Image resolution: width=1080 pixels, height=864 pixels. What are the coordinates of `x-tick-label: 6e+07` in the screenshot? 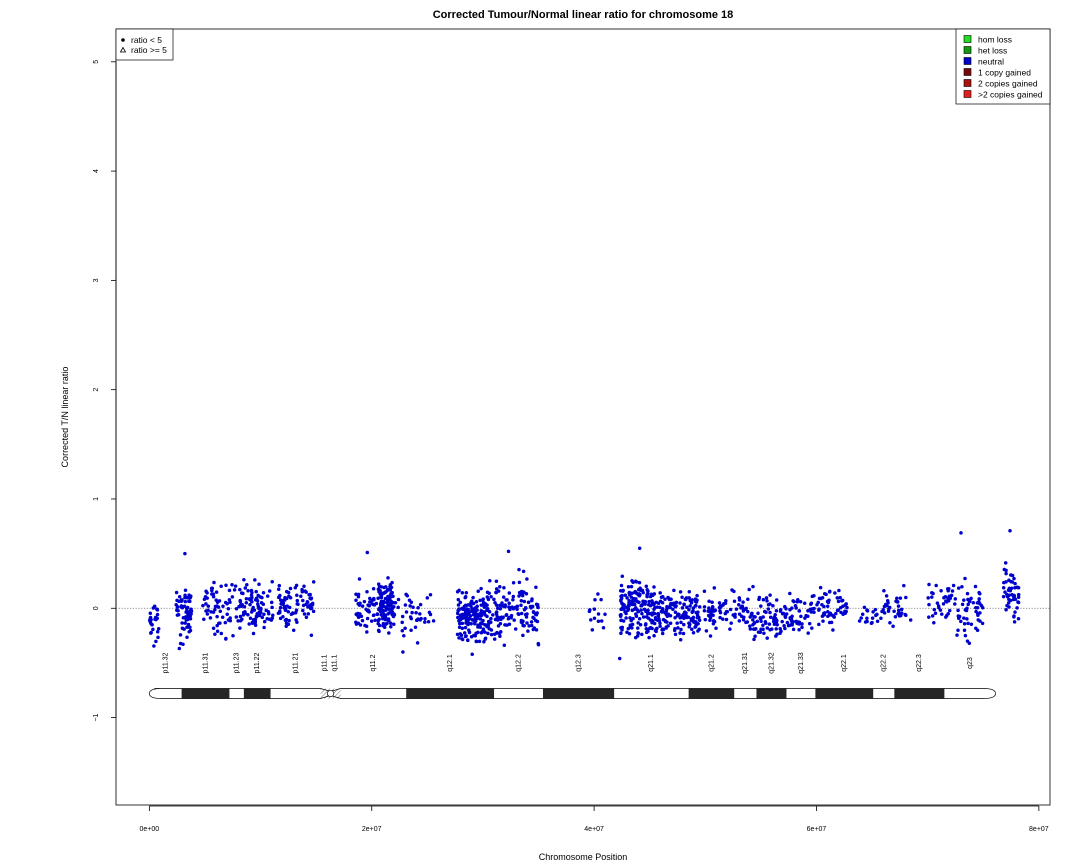 It's located at (817, 829).